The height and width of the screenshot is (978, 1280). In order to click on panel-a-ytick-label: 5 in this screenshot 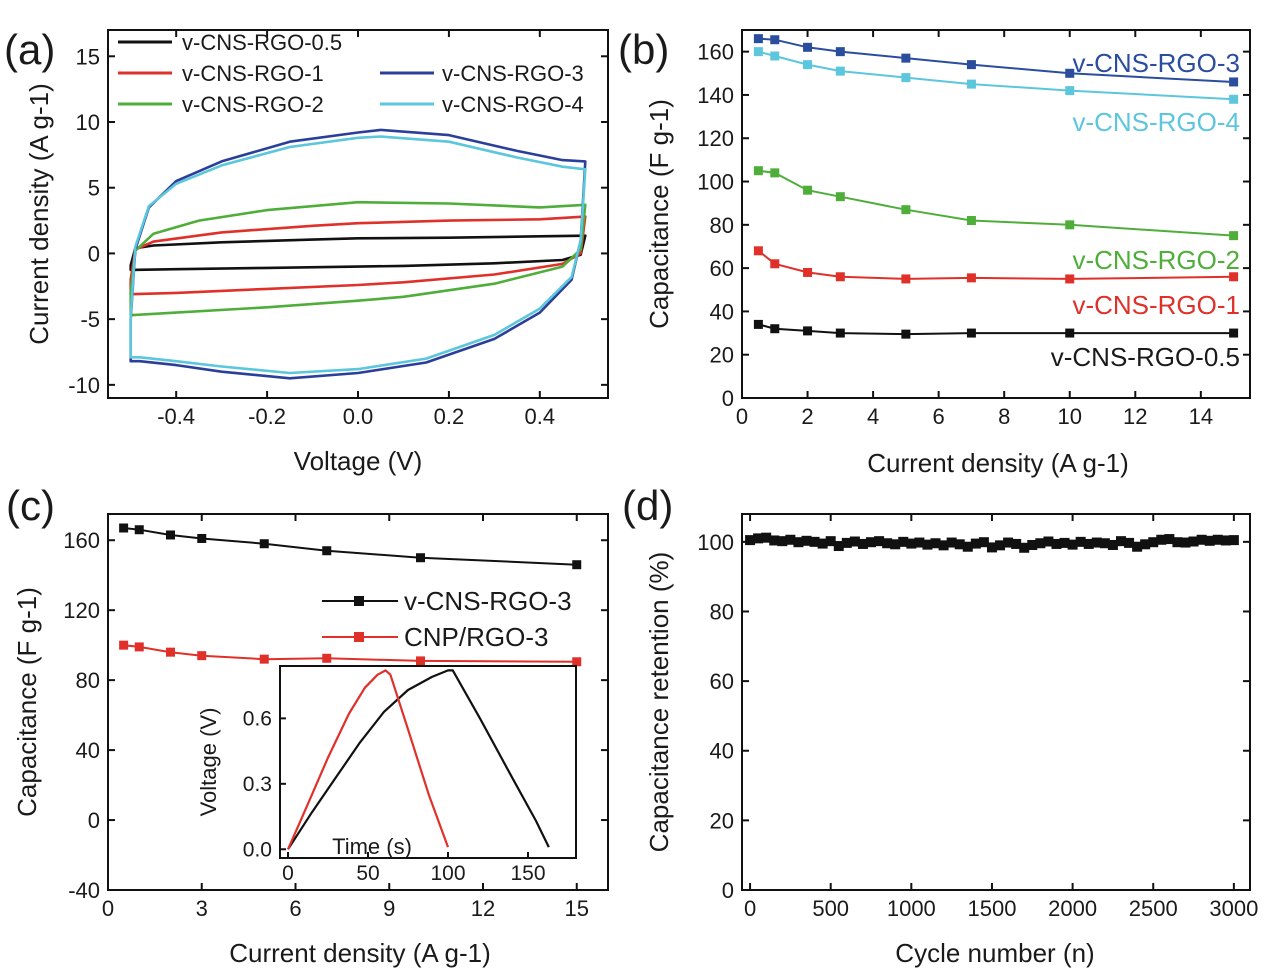, I will do `click(94, 188)`.